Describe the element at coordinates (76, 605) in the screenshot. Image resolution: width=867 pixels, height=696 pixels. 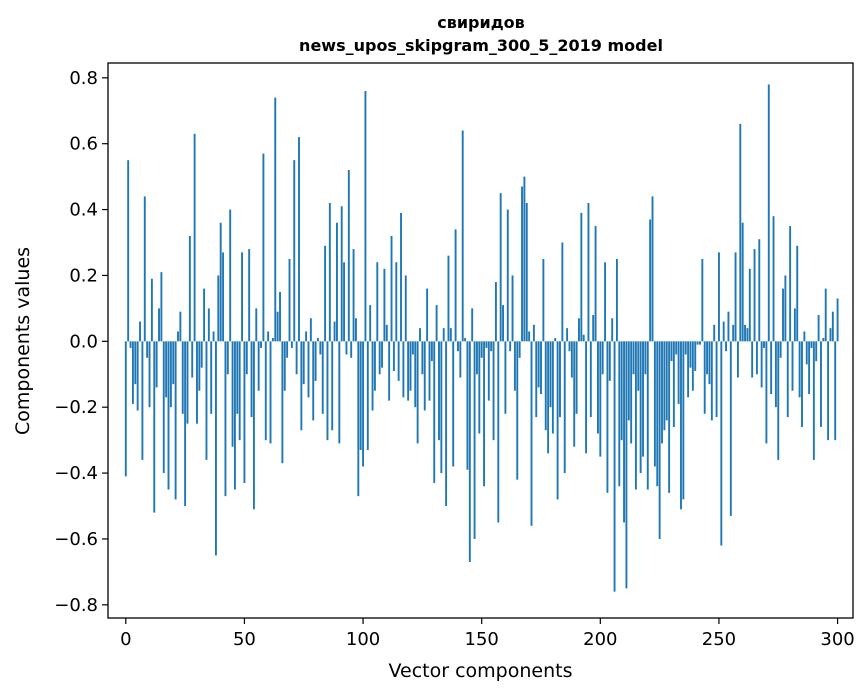
I see `y-tick-label: −0.8` at that location.